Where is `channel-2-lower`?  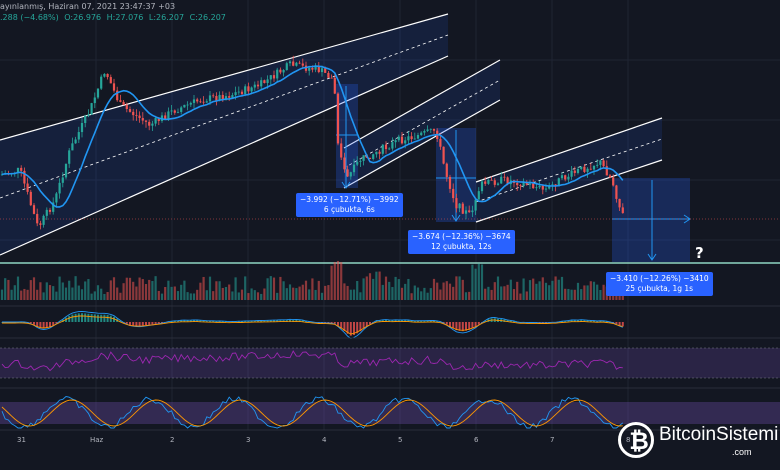 channel-2-lower is located at coordinates (422, 144).